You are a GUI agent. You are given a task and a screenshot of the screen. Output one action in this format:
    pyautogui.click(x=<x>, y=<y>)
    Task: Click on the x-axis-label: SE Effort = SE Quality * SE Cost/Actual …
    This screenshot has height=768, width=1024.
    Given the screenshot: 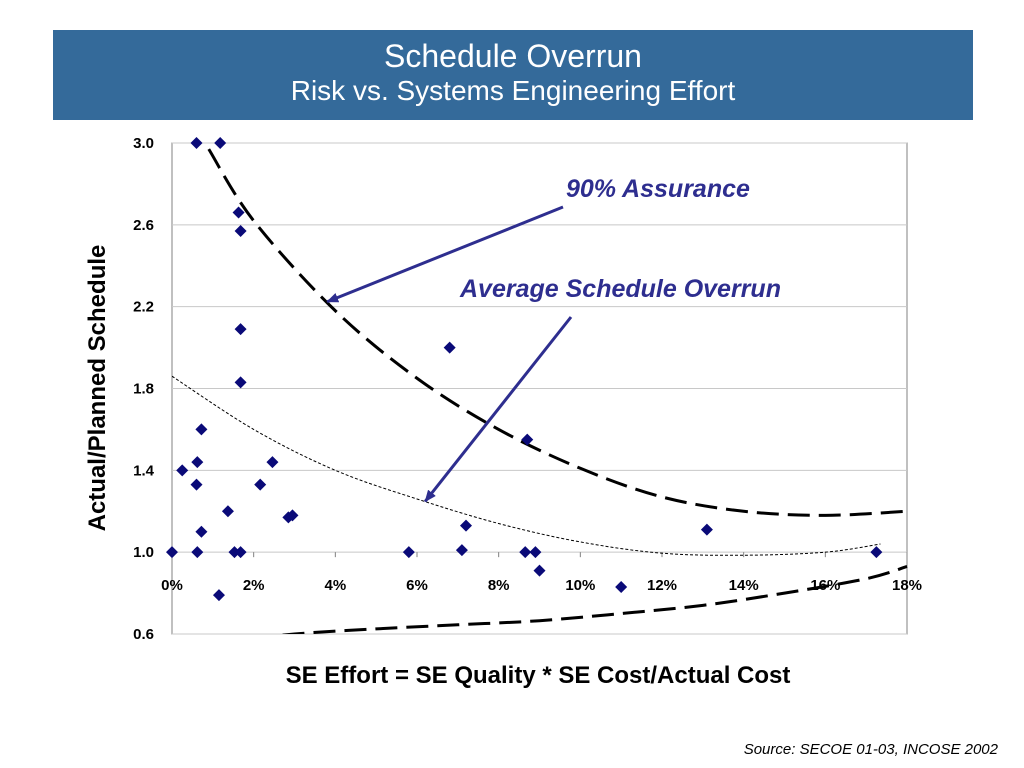 What is the action you would take?
    pyautogui.click(x=538, y=675)
    